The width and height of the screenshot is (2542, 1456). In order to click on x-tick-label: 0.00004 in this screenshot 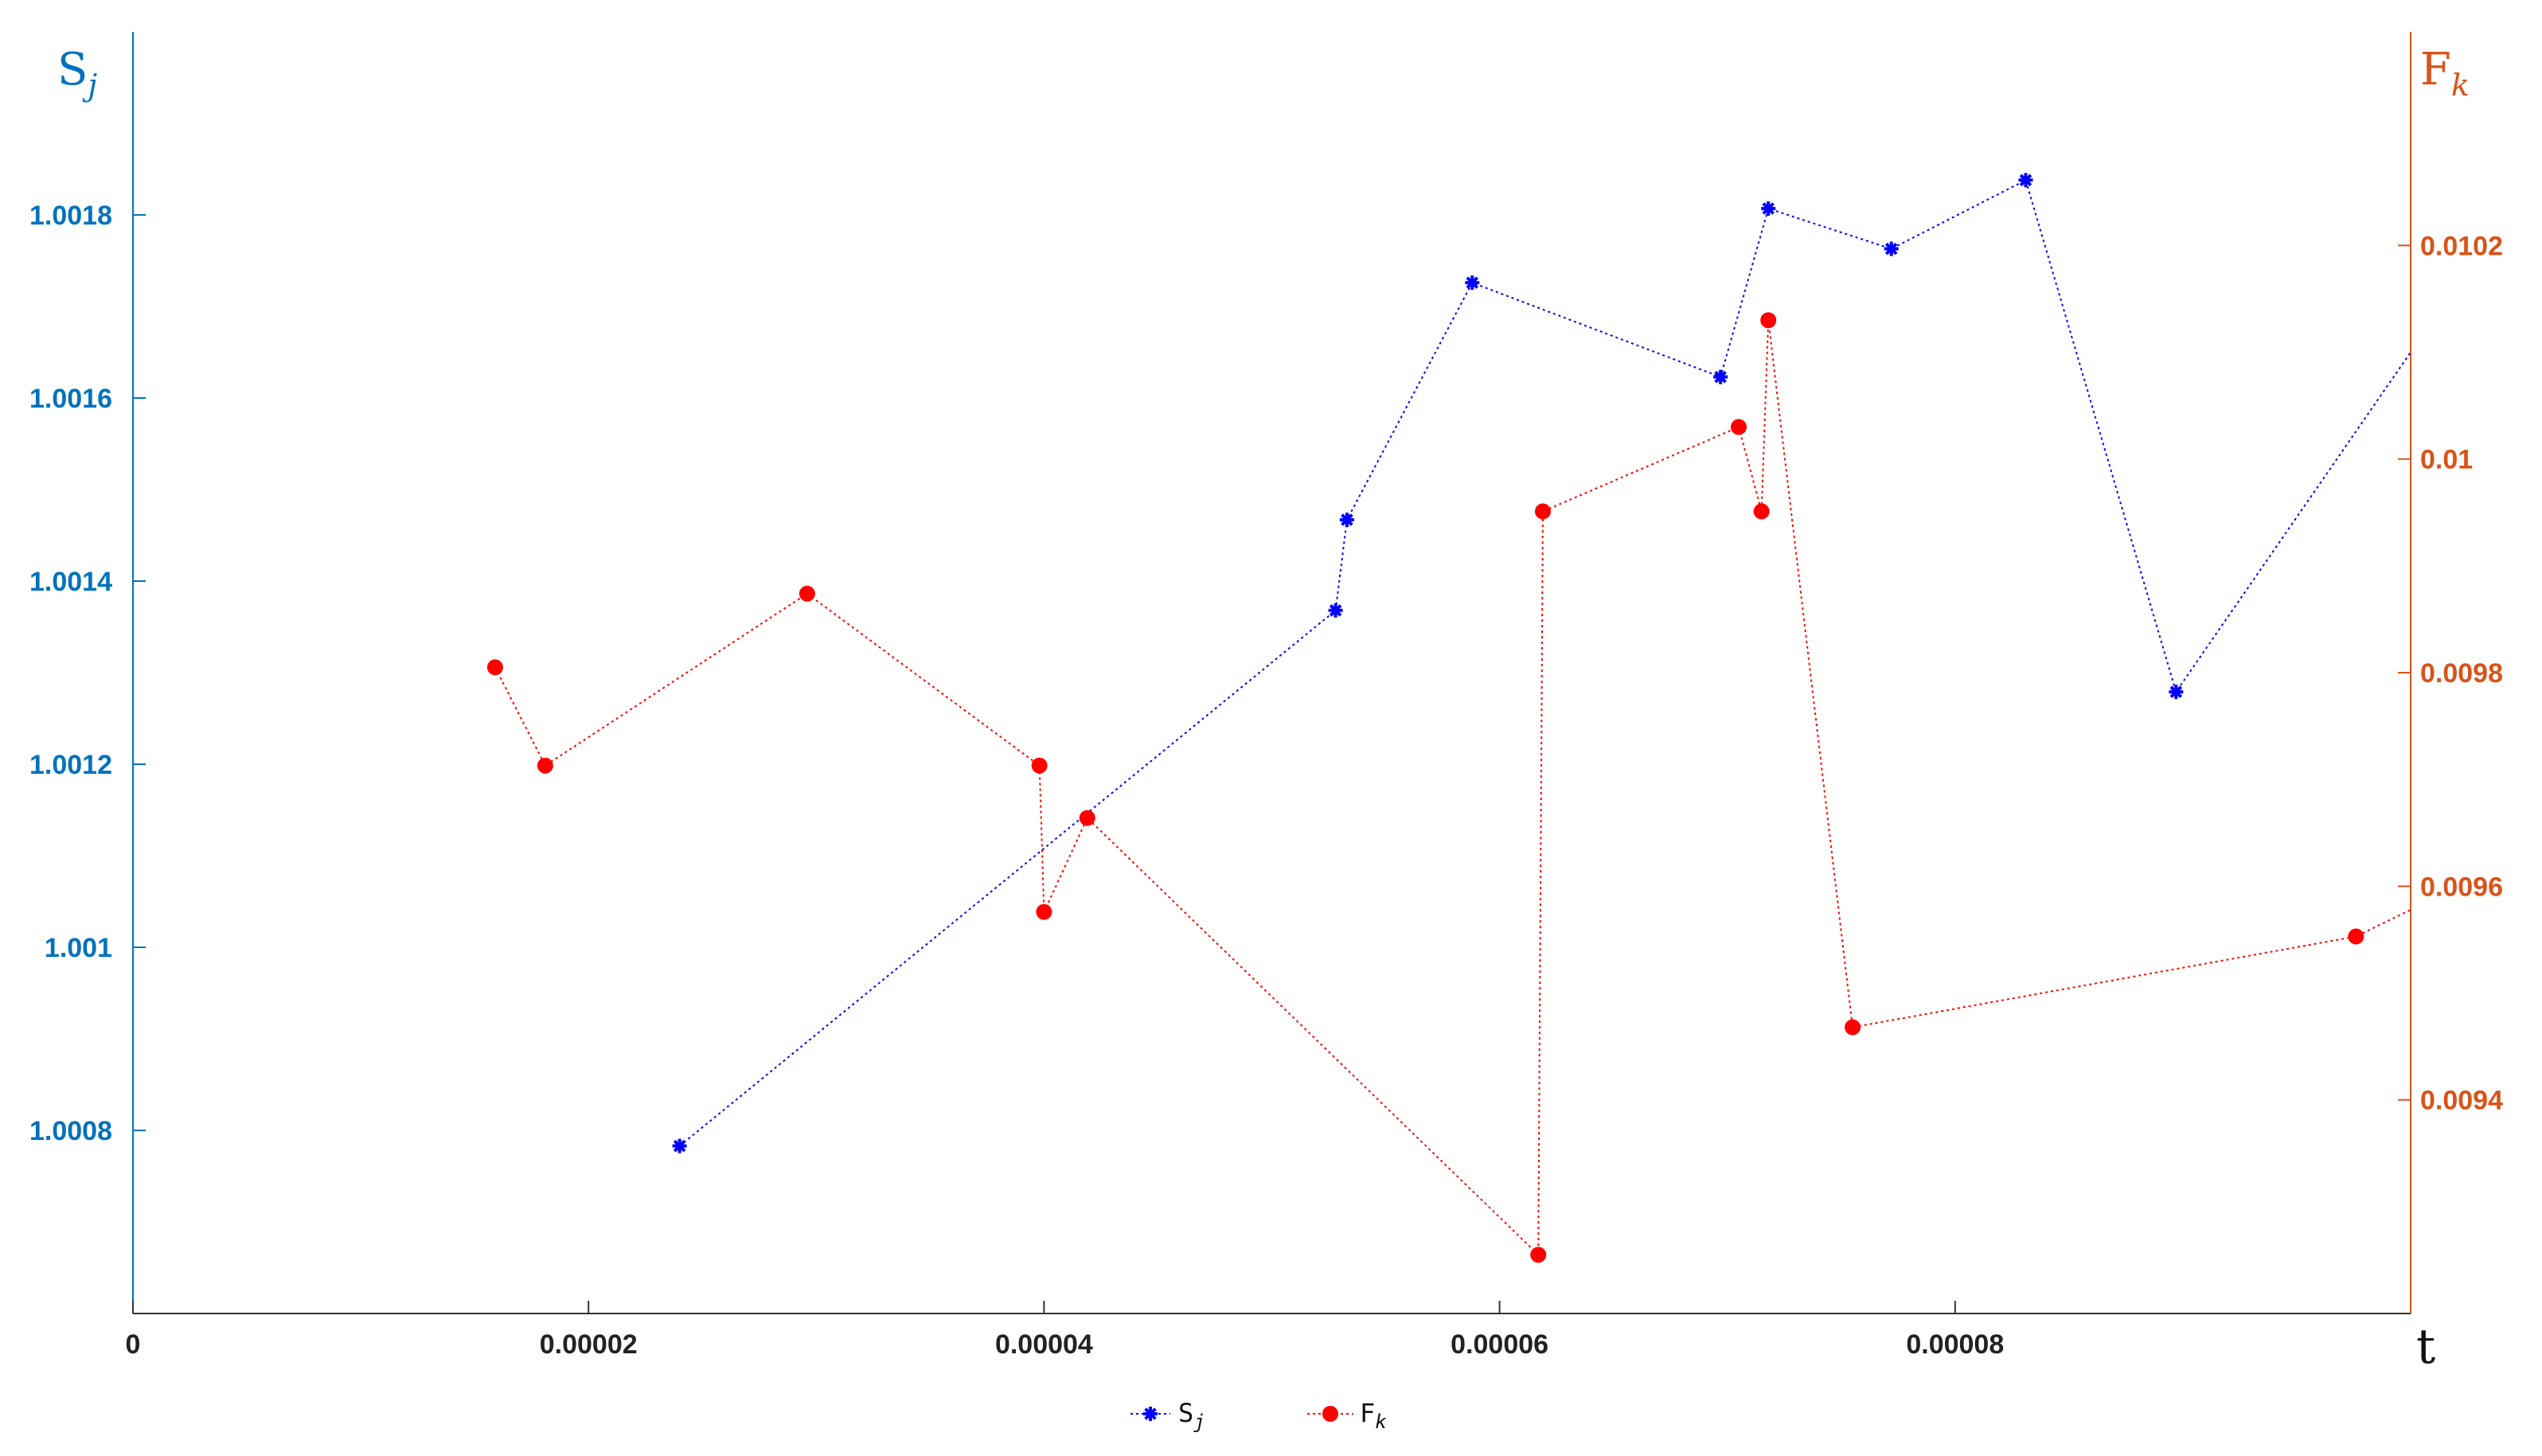, I will do `click(1044, 1344)`.